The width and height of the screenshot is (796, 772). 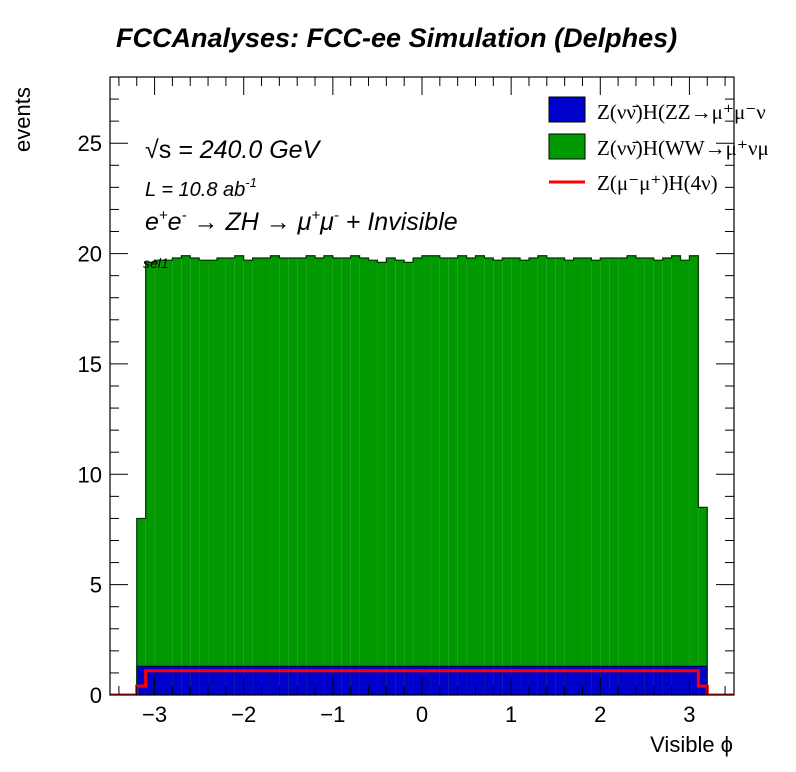 I want to click on x-tick-label: 2, so click(x=600, y=714).